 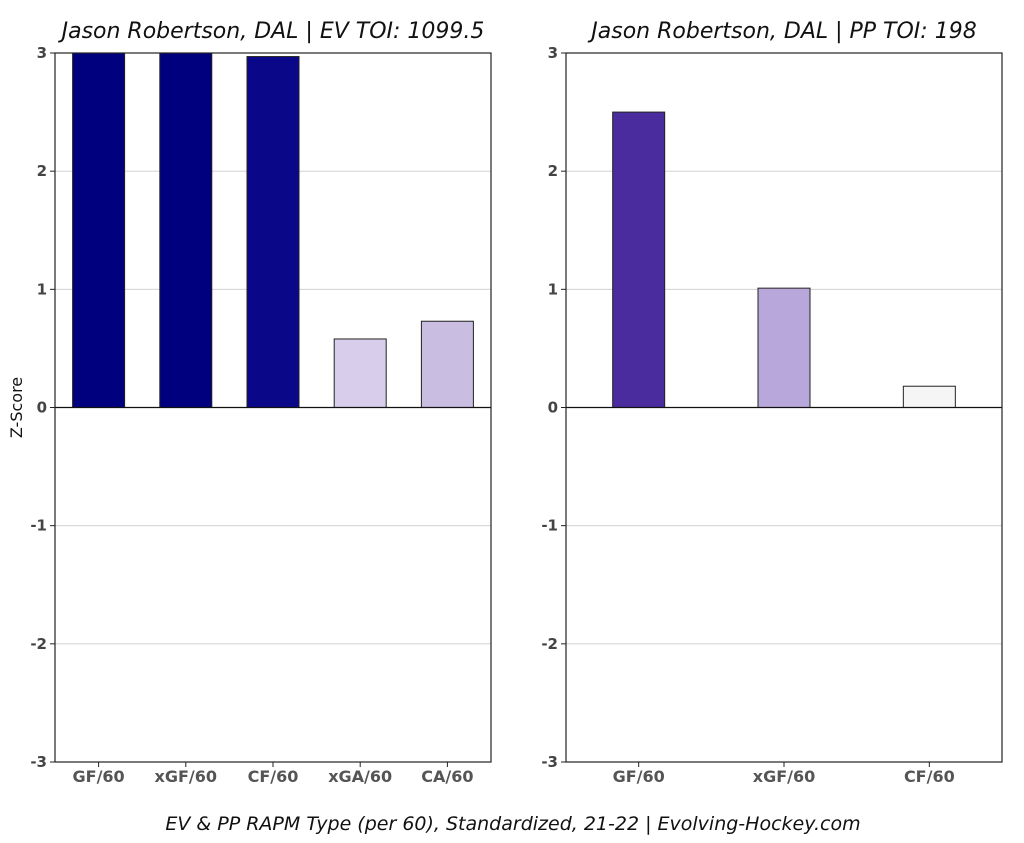 What do you see at coordinates (273, 776) in the screenshot?
I see `panel1-x-tick-label: CF/60` at bounding box center [273, 776].